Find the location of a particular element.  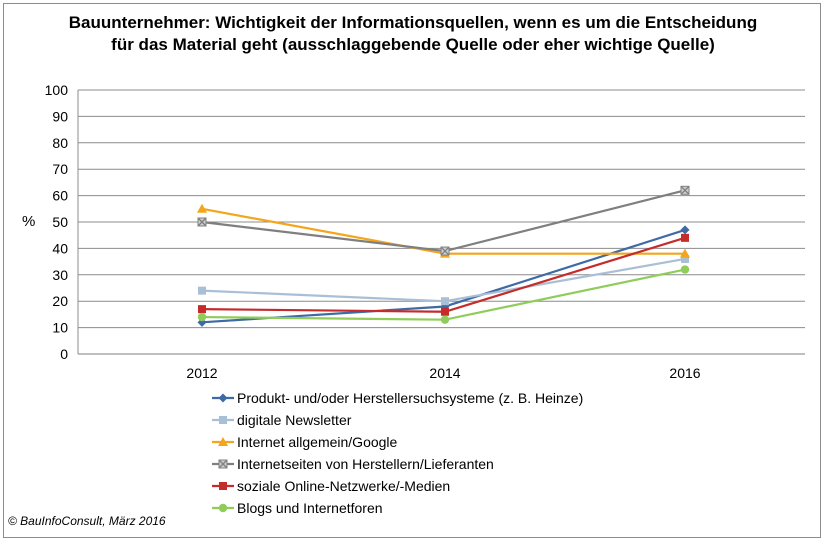

x-tick-labels: 2012 2014 2016 is located at coordinates (443, 373).